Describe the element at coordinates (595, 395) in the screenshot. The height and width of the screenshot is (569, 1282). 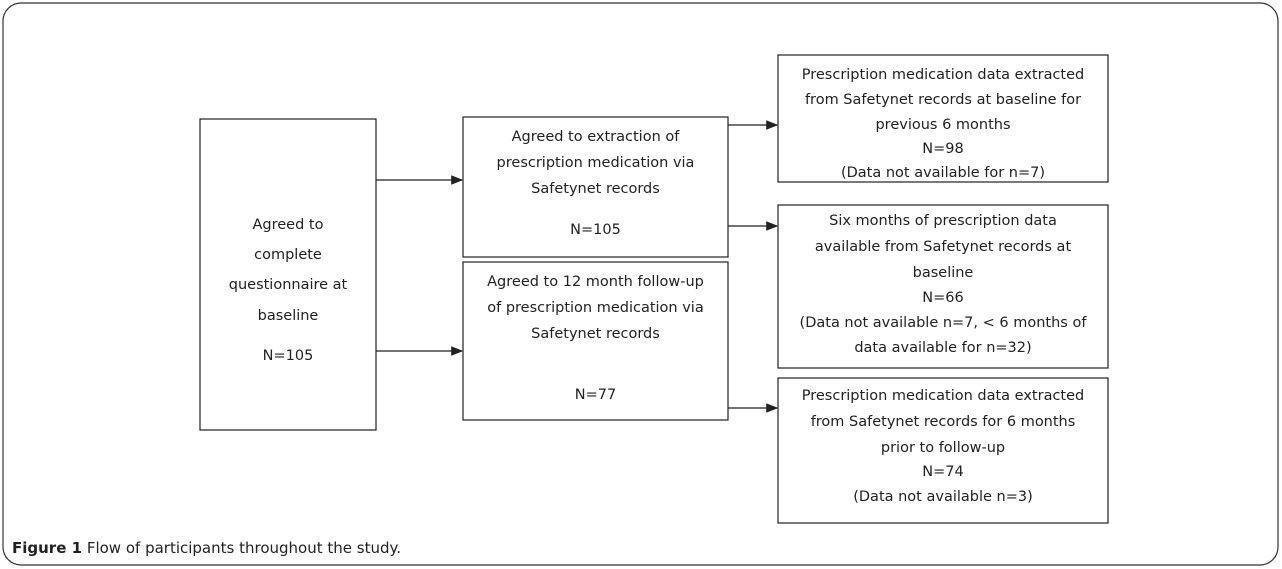
I see `box-text: N=77` at that location.